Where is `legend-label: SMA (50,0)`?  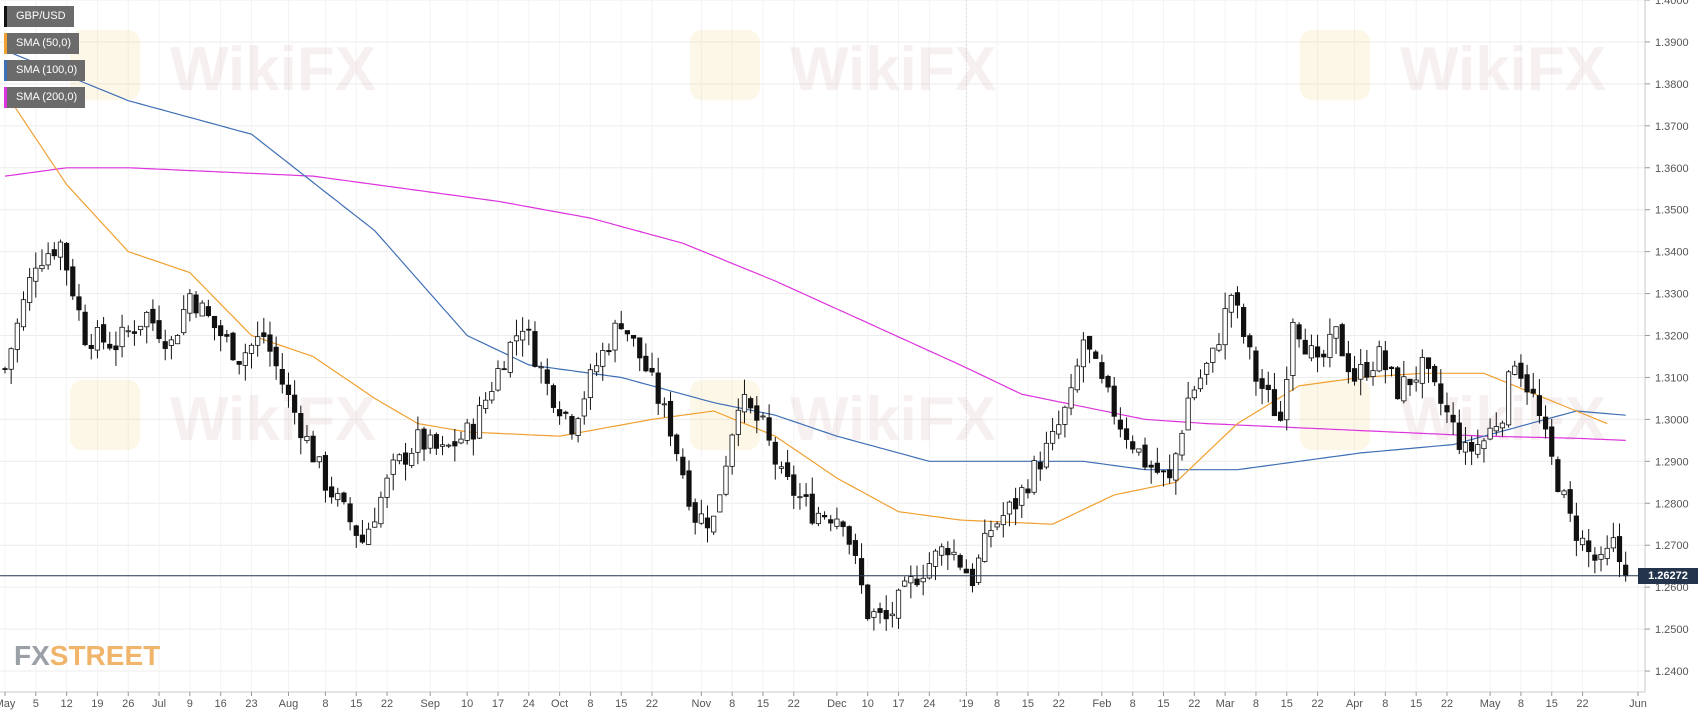
legend-label: SMA (50,0) is located at coordinates (44, 43).